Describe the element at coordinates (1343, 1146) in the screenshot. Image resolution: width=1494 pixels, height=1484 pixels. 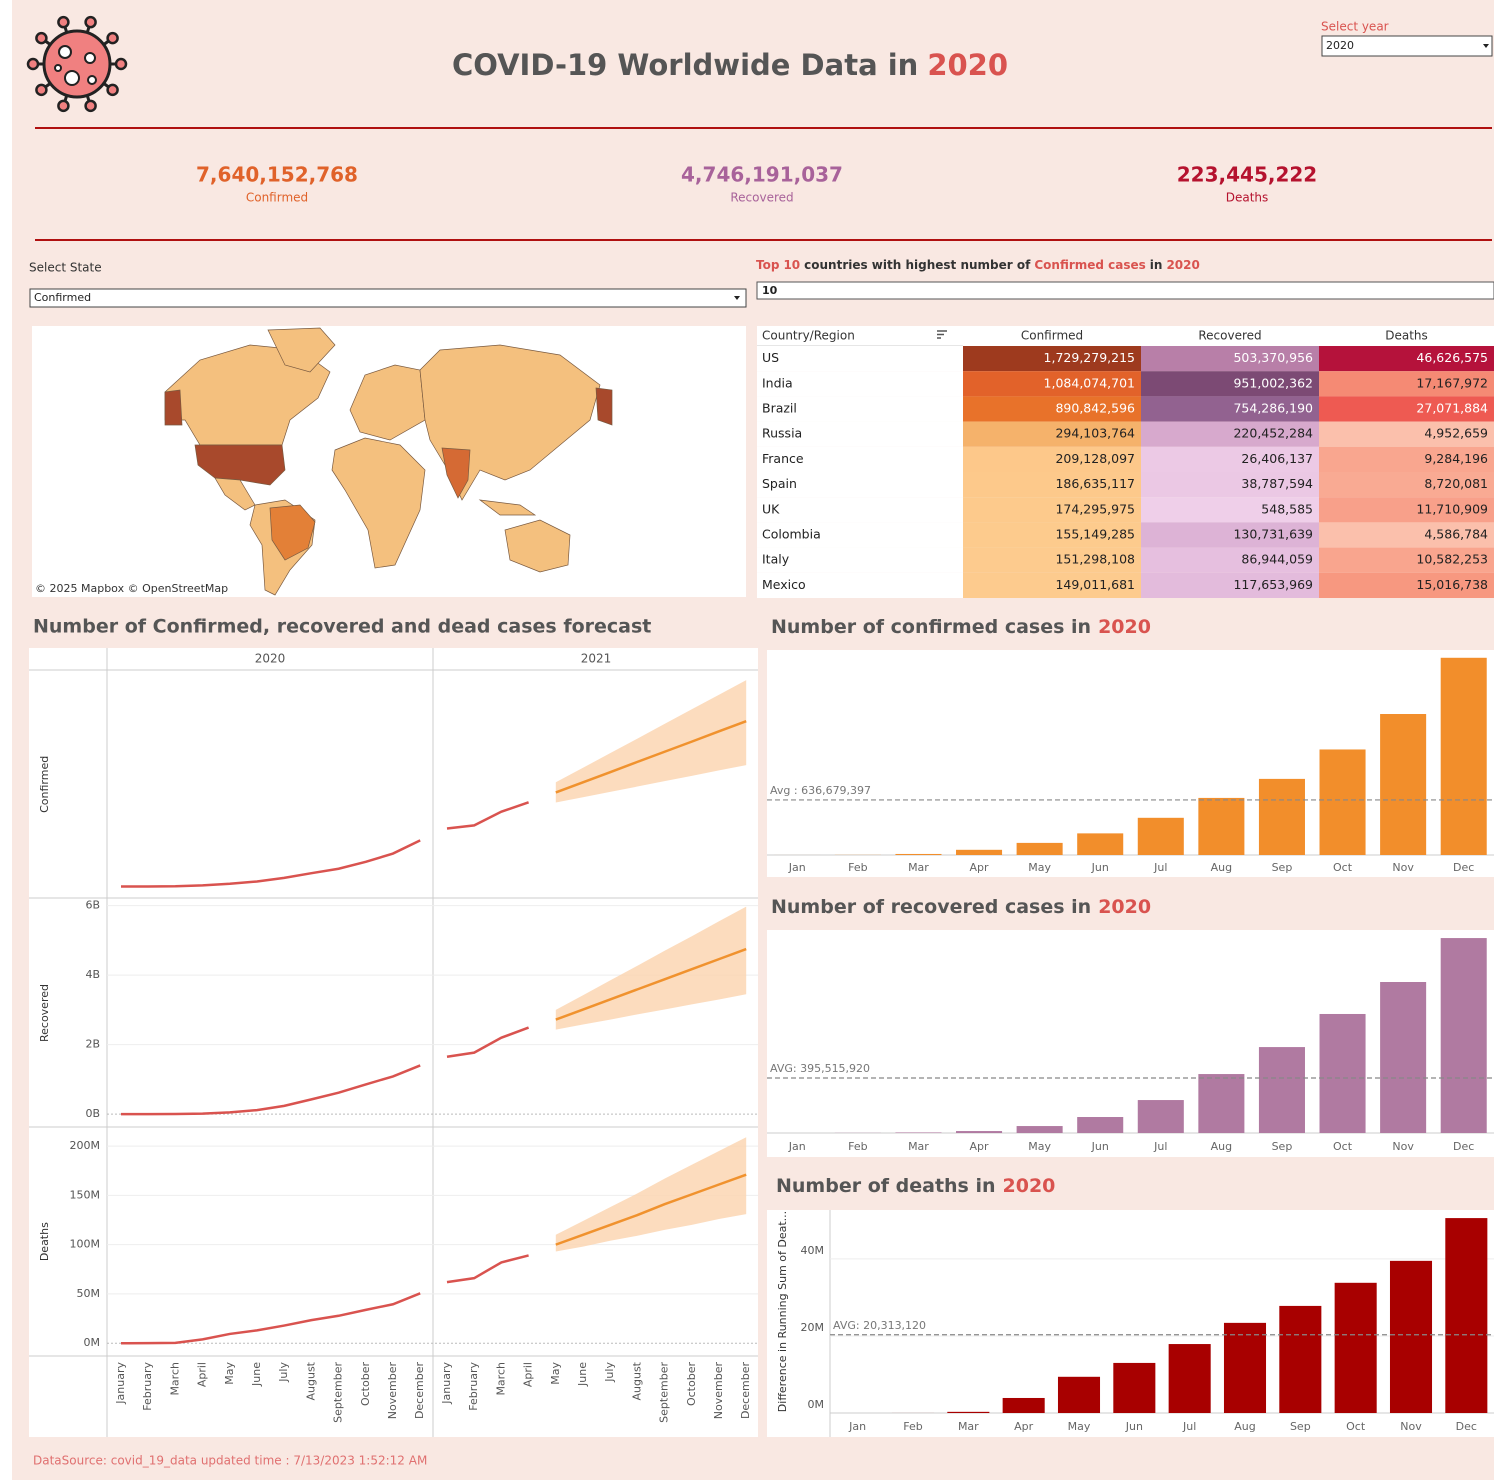
I see `x-tick-label: Oct` at that location.